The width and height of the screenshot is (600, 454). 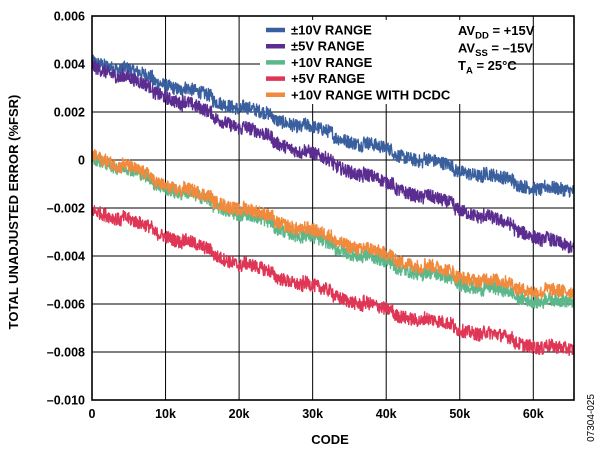 I want to click on legend-label: +10V RANGE, so click(x=332, y=62).